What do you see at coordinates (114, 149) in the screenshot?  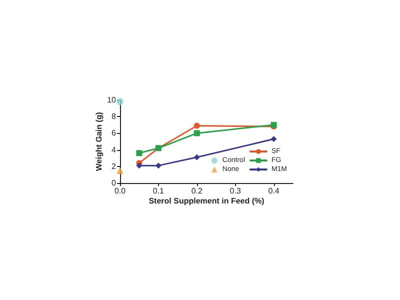 I see `y-tick-label: 4` at bounding box center [114, 149].